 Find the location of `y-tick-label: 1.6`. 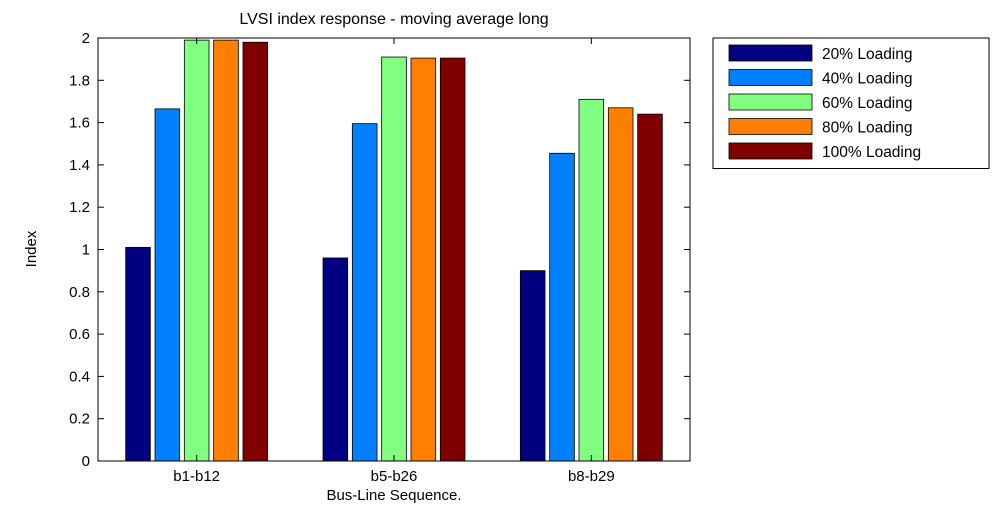

y-tick-label: 1.6 is located at coordinates (79, 123).